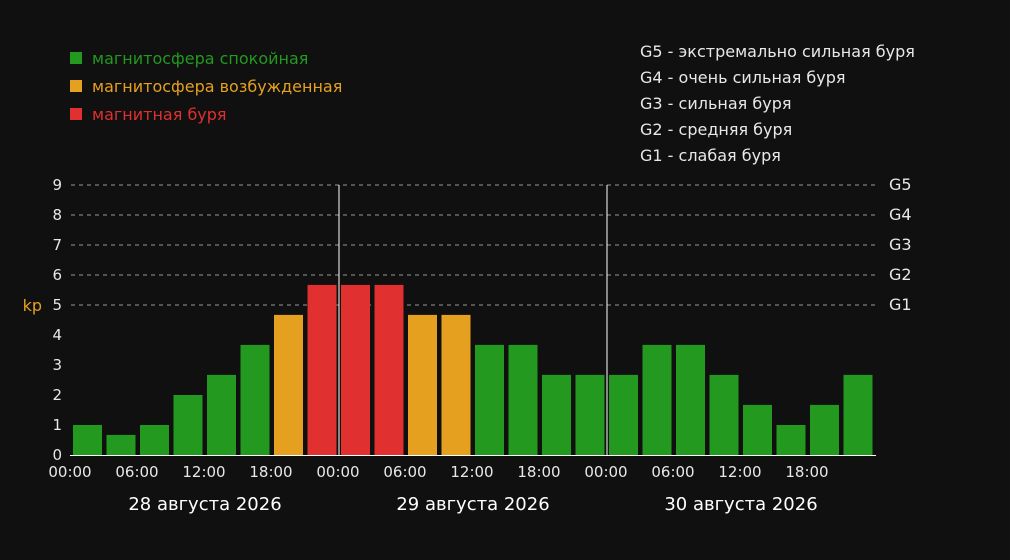 This screenshot has width=1010, height=560. What do you see at coordinates (76, 114) in the screenshot?
I see `legend-swatch-storm` at bounding box center [76, 114].